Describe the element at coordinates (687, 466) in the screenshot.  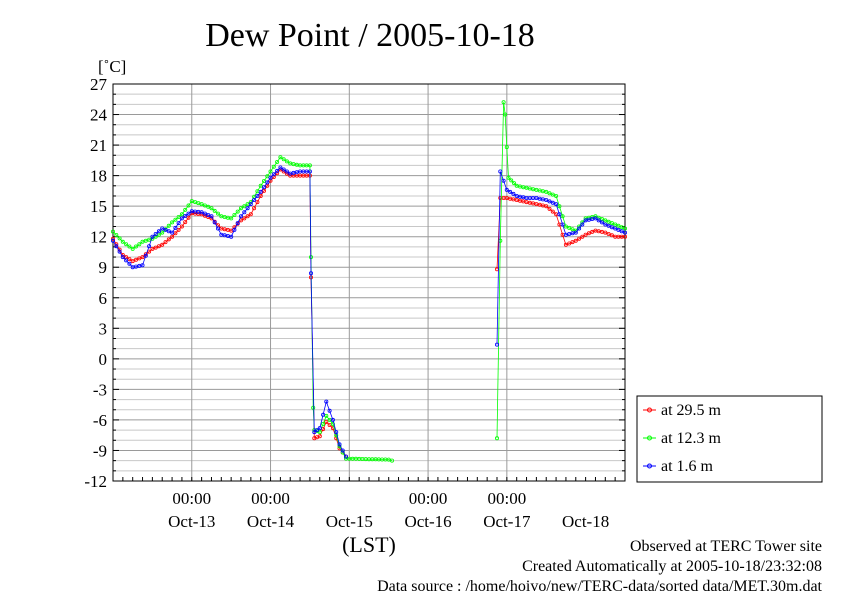
I see `legend-label: at 1.6 m` at that location.